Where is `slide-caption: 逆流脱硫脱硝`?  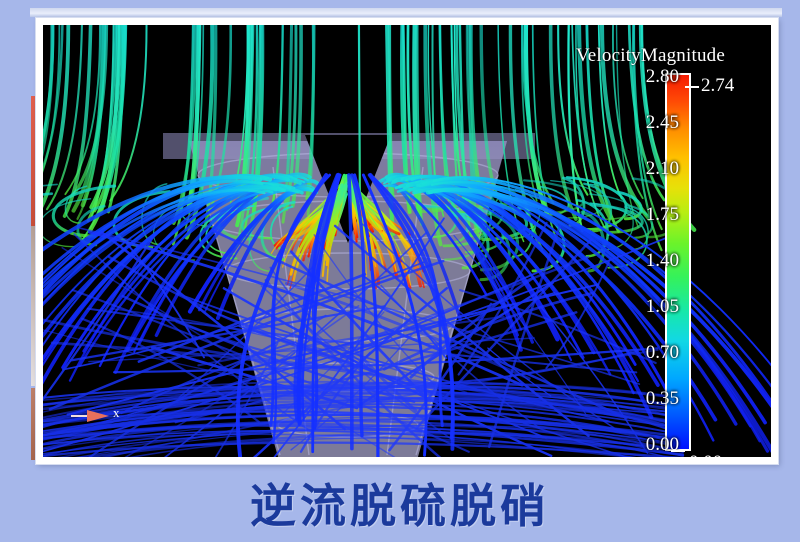 slide-caption: 逆流脱硫脱硝 is located at coordinates (400, 506).